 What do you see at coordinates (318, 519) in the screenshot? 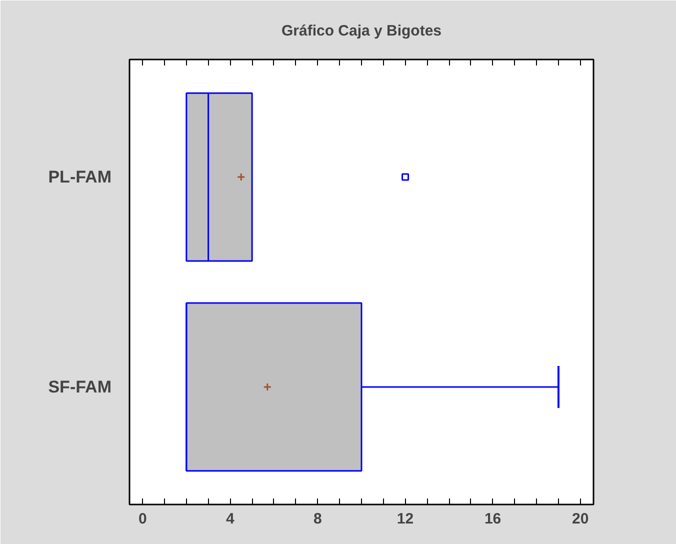
I see `x-tick-label: 8` at bounding box center [318, 519].